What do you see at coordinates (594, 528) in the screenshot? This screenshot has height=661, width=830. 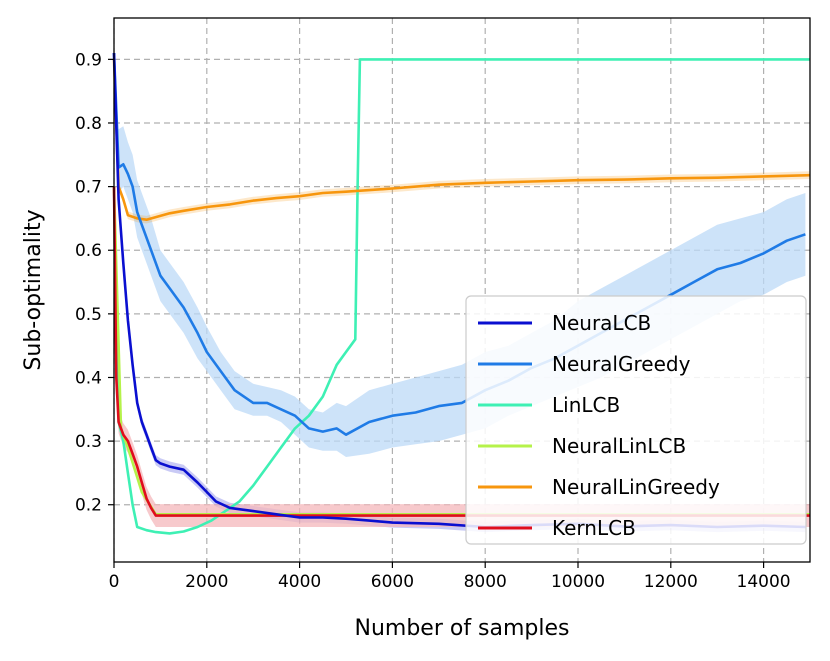 I see `legend-label: KernLCB` at bounding box center [594, 528].